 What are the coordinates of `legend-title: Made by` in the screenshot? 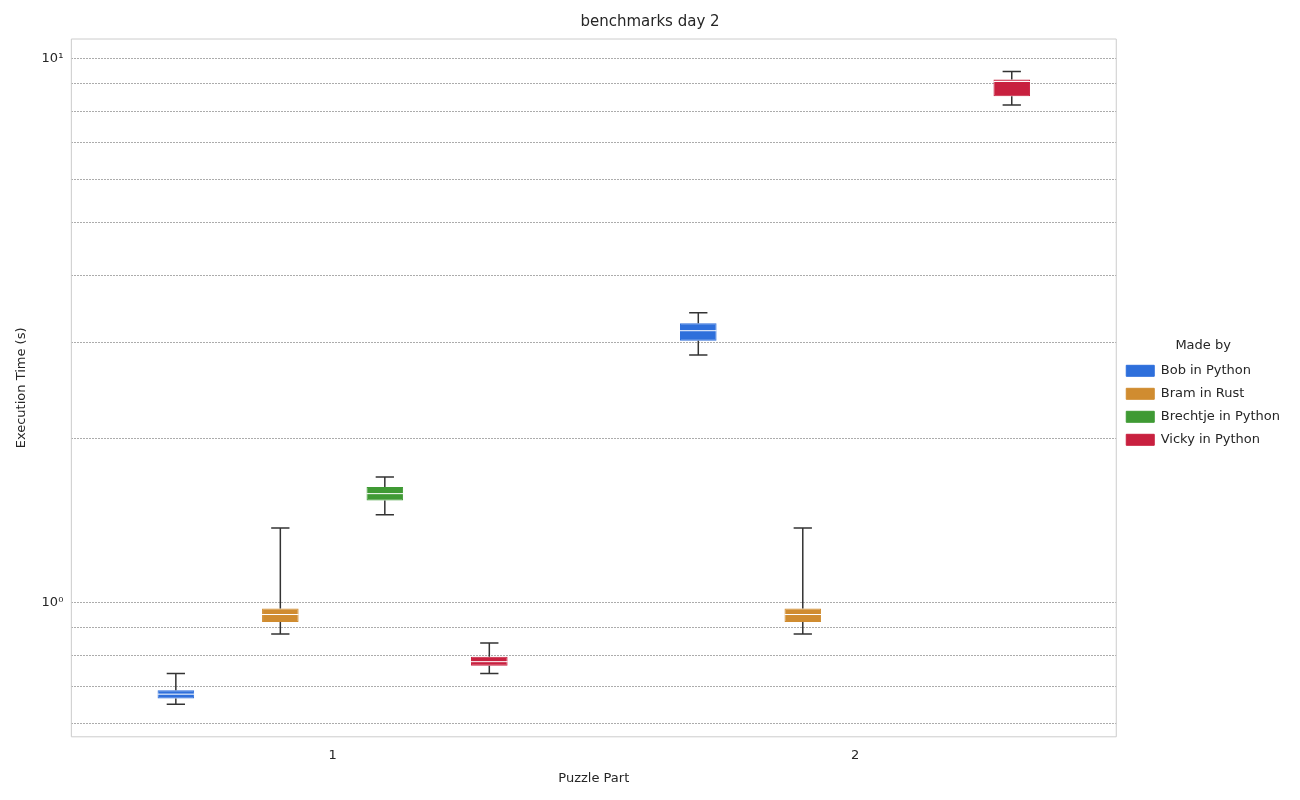 It's located at (1203, 344).